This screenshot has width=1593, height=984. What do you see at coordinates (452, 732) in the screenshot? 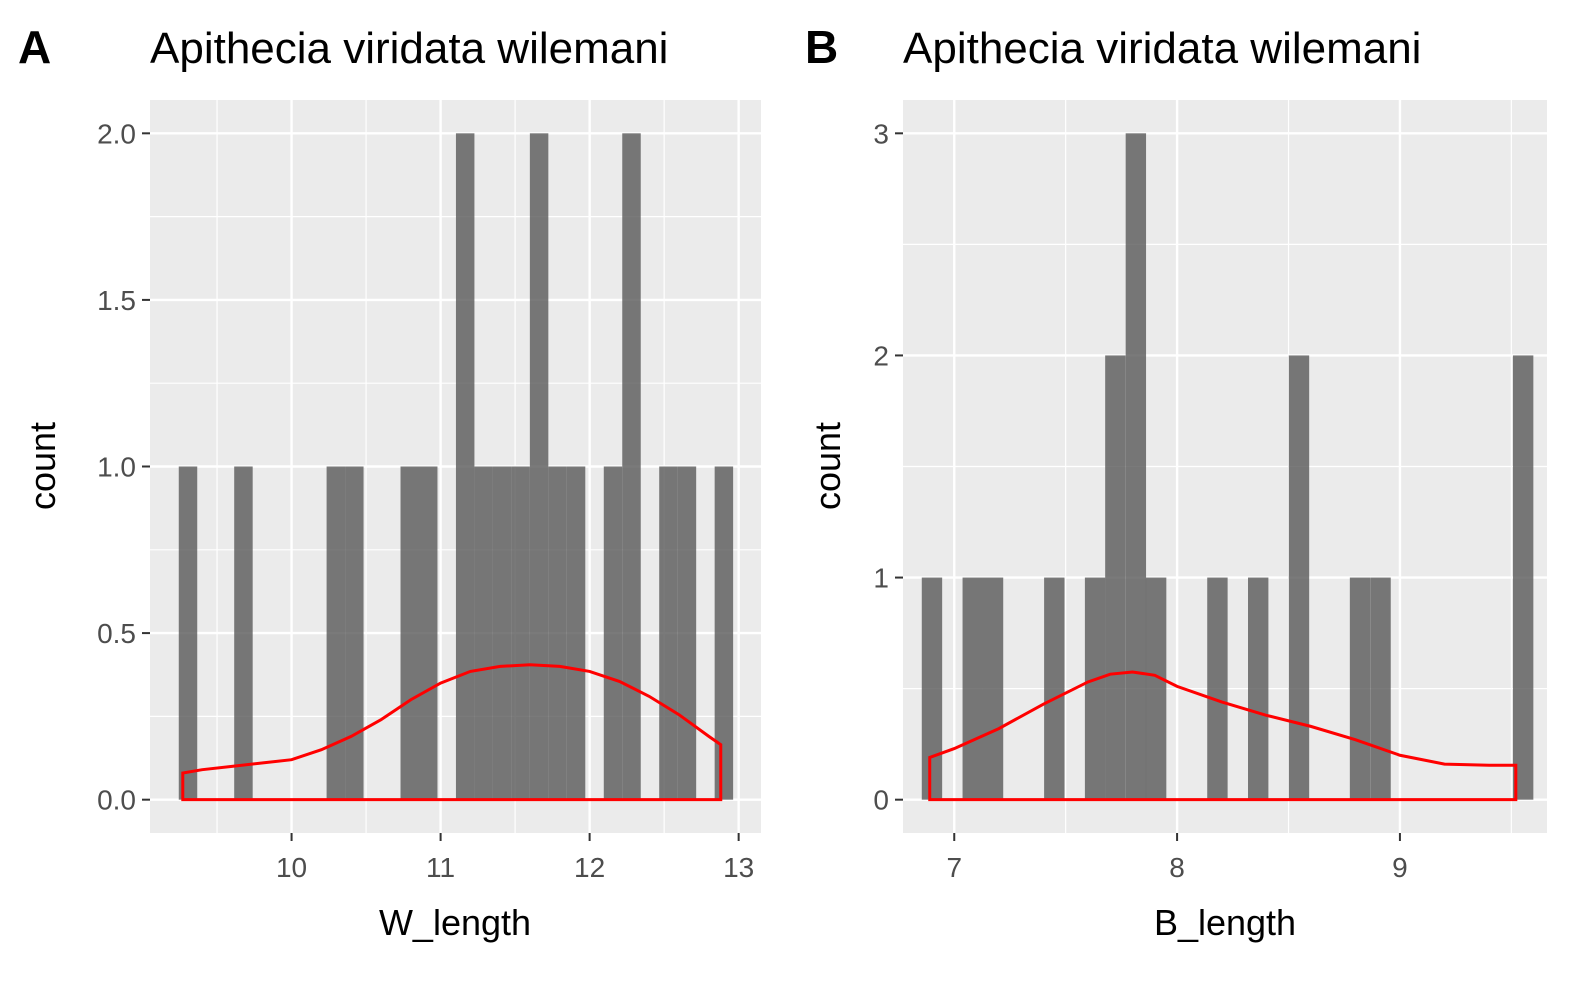
I see `panel-a-density-curve` at bounding box center [452, 732].